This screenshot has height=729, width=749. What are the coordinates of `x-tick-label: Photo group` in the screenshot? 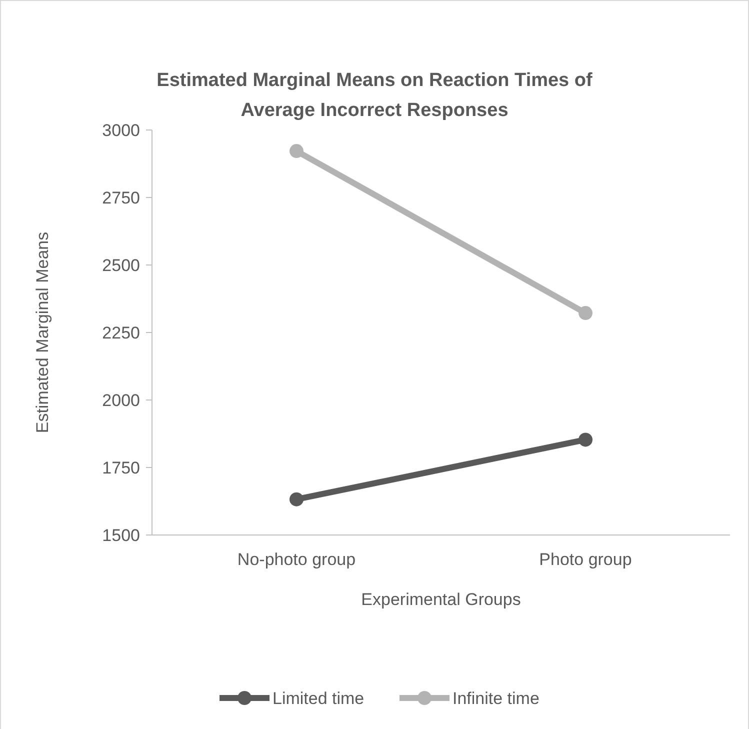 It's located at (585, 559).